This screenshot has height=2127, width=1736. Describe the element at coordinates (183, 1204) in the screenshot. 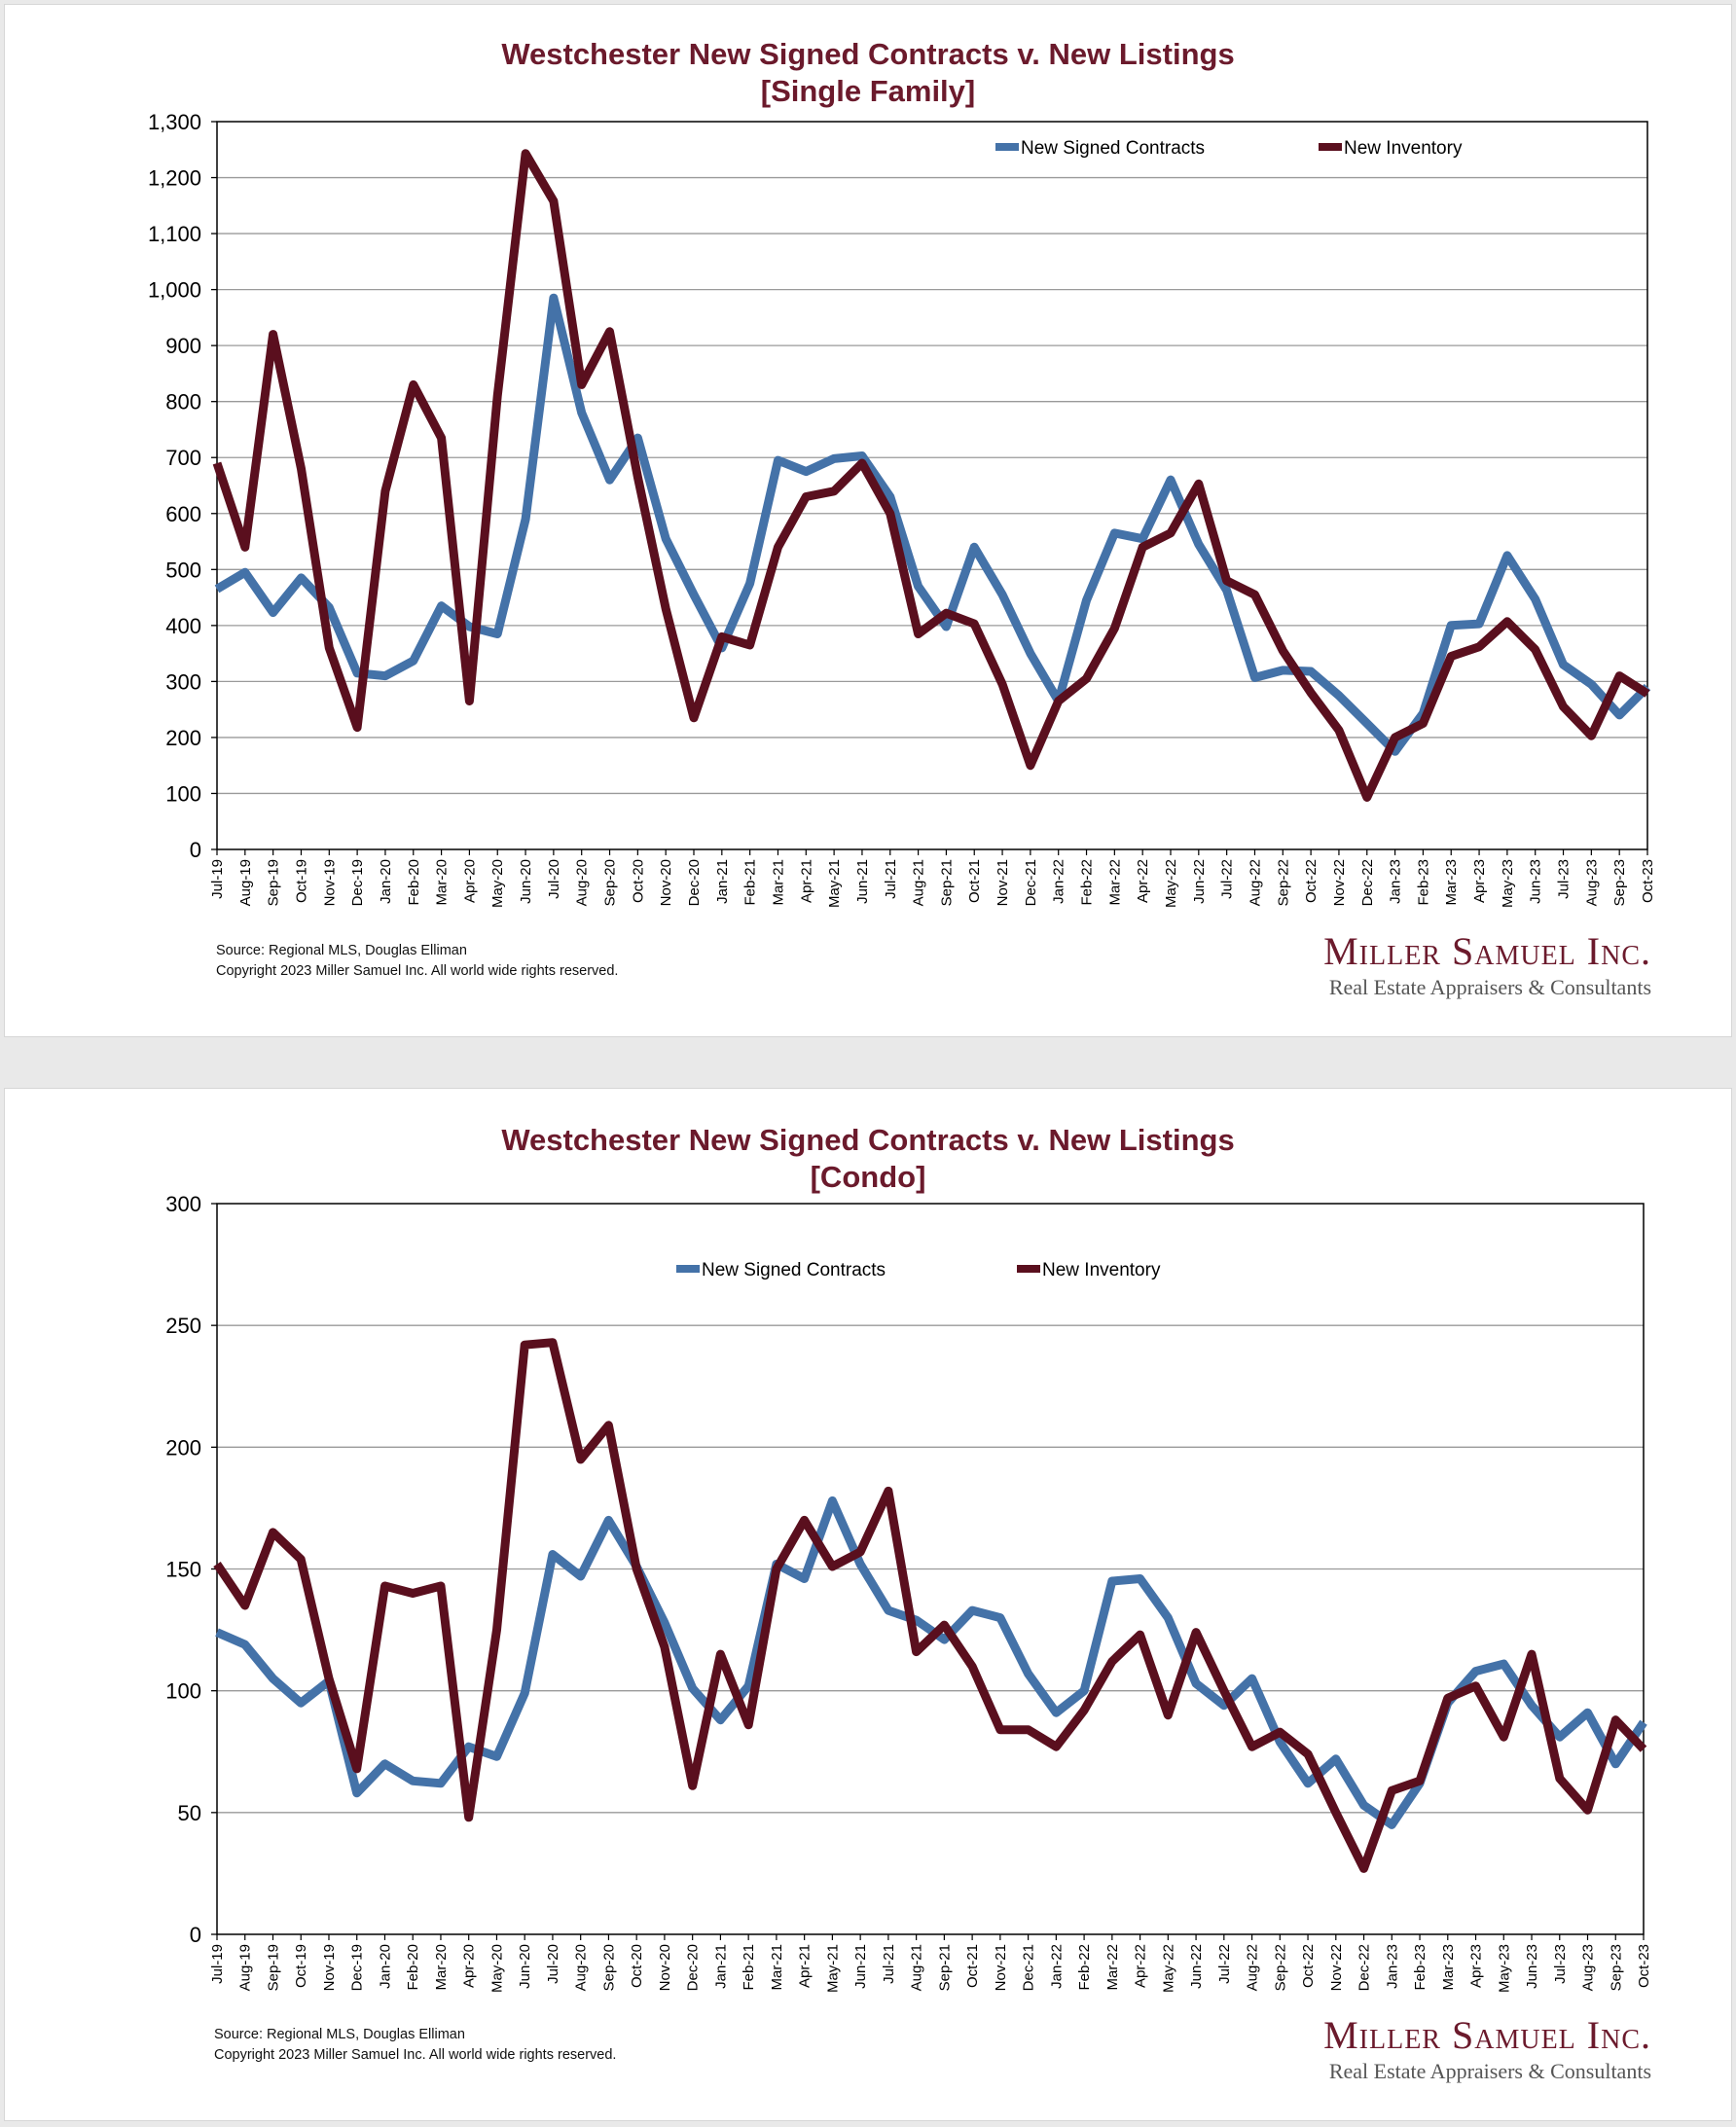

I see `y-tick-label: 300` at that location.